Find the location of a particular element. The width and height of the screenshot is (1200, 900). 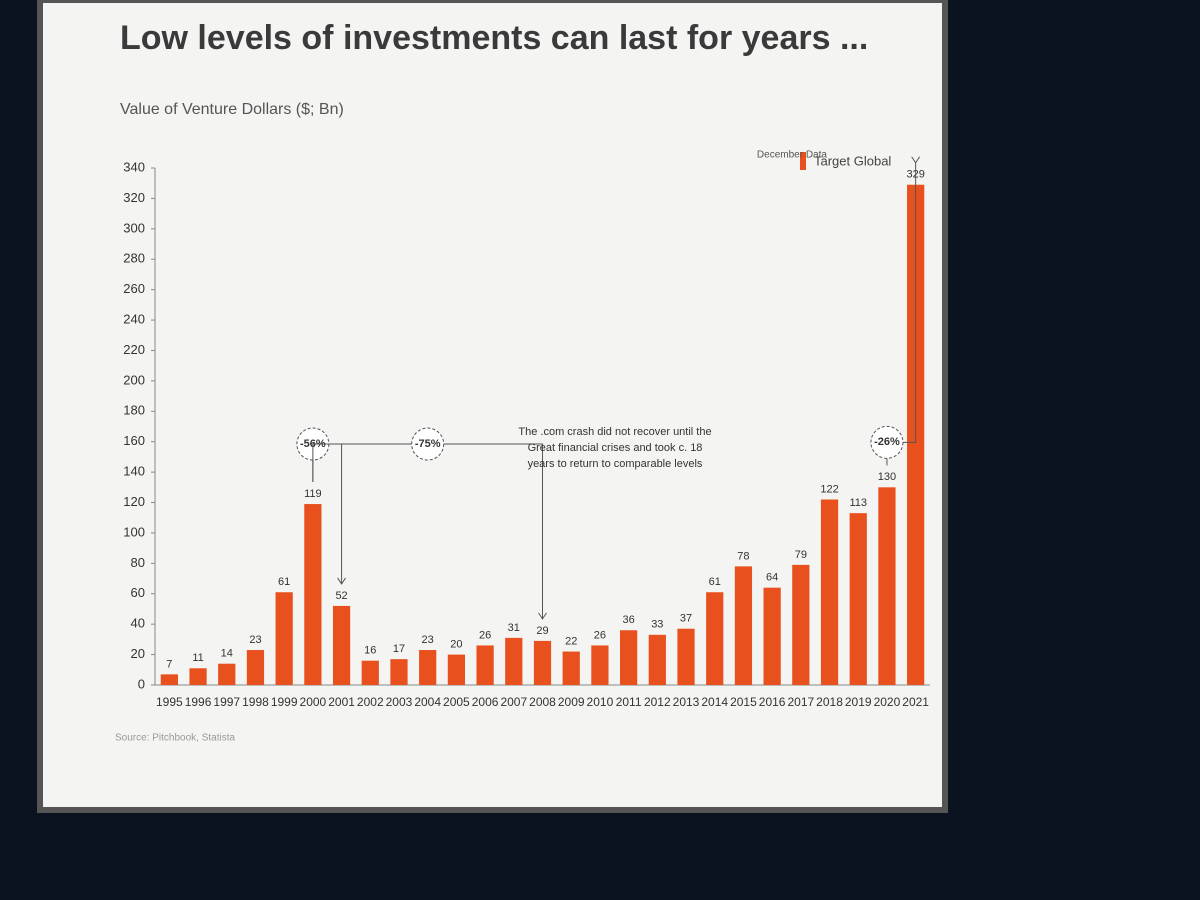

y-tick-label: 0 is located at coordinates (141, 683).